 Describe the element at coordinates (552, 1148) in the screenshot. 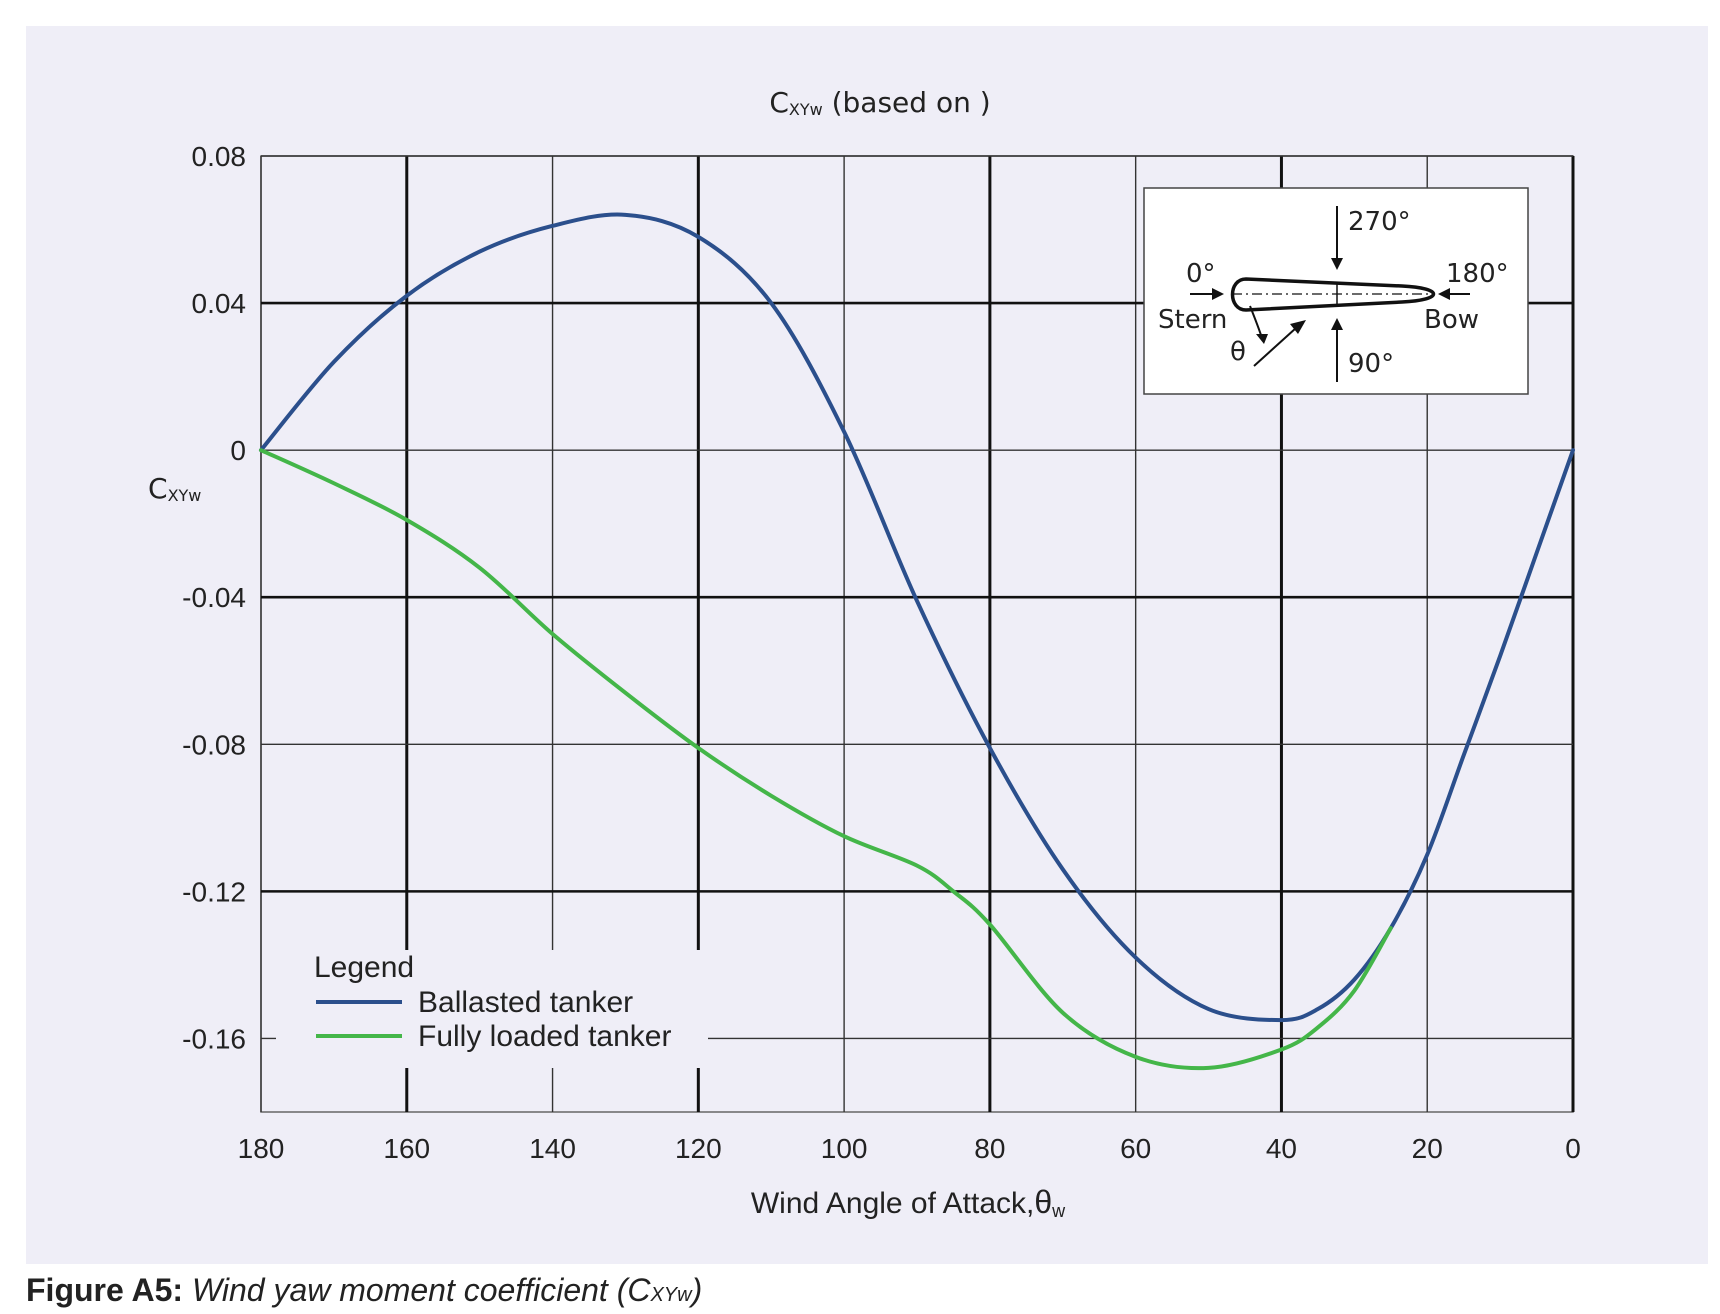

I see `x-tick-label: 140` at that location.